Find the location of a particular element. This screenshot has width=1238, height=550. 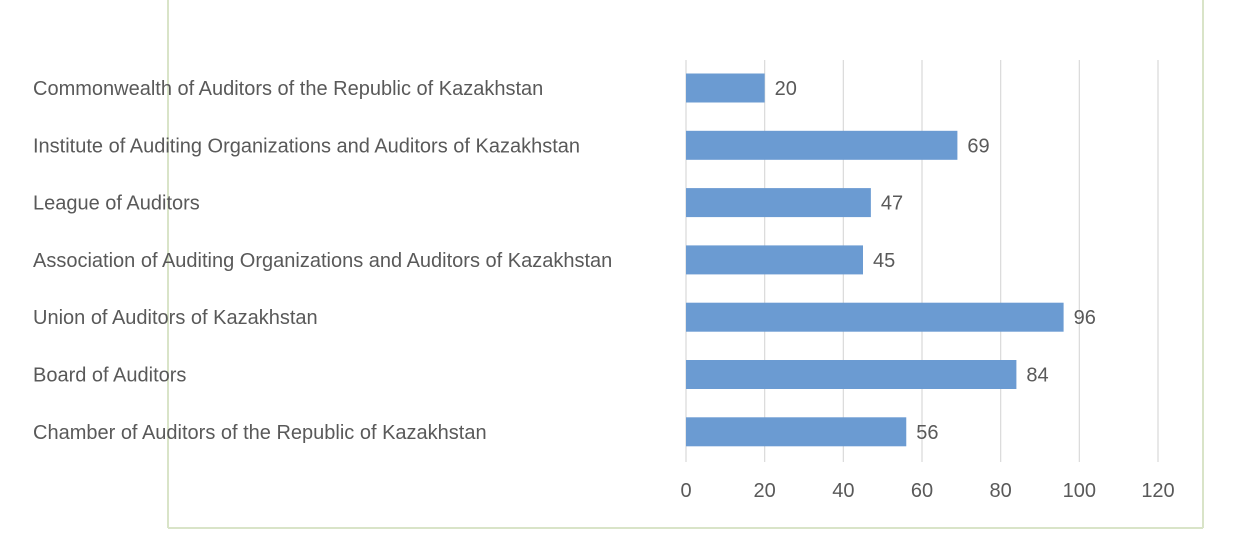

x-tick-label: 20 is located at coordinates (765, 491).